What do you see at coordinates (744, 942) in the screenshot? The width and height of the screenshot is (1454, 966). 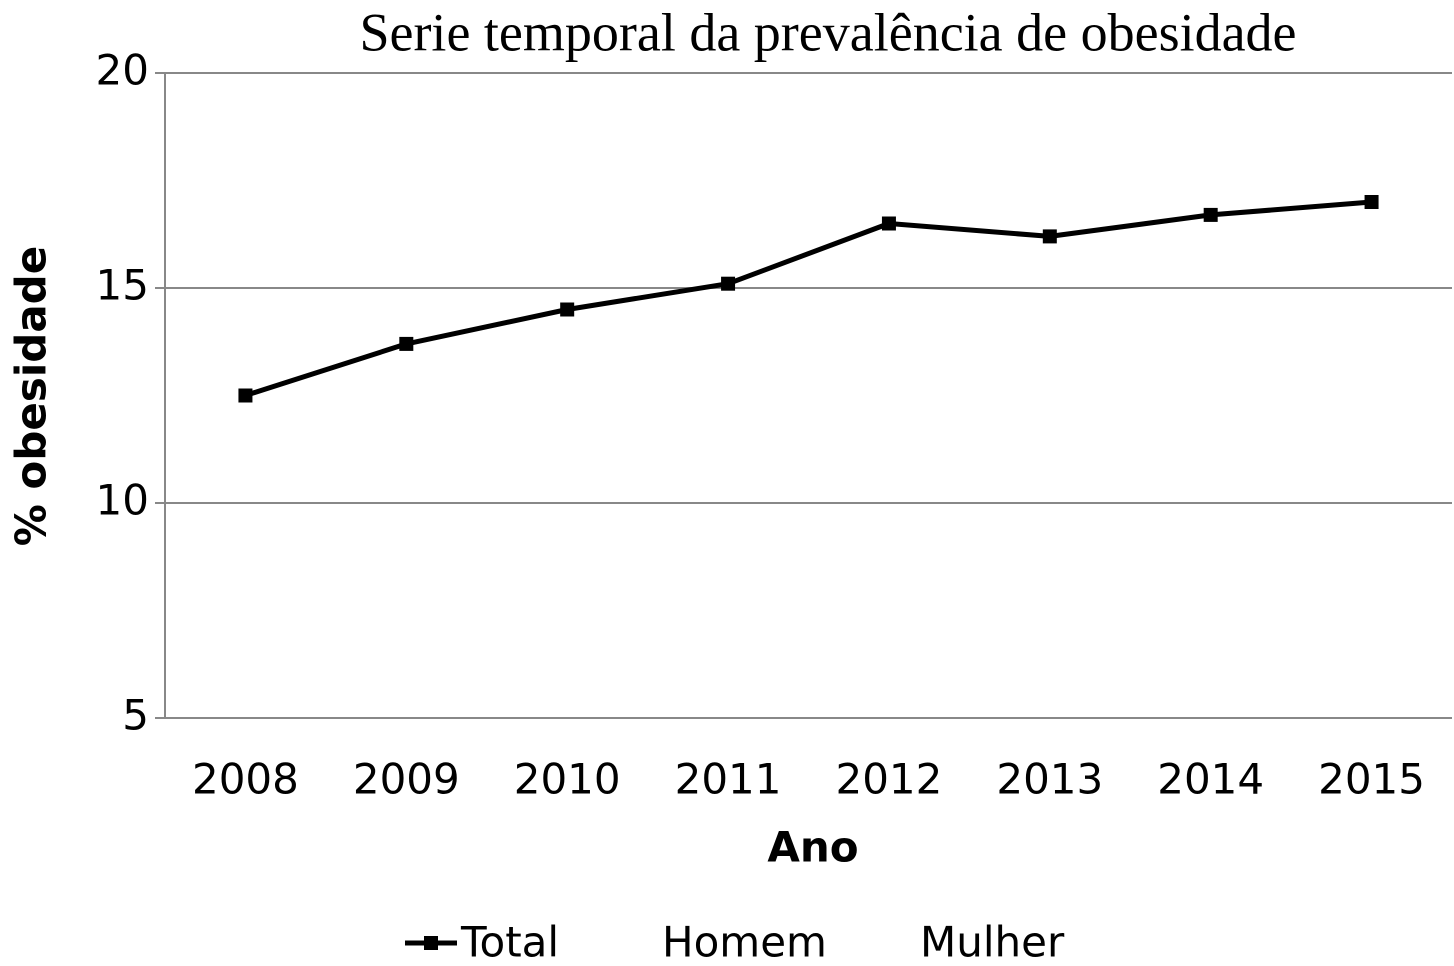 I see `legend-label: Homem` at bounding box center [744, 942].